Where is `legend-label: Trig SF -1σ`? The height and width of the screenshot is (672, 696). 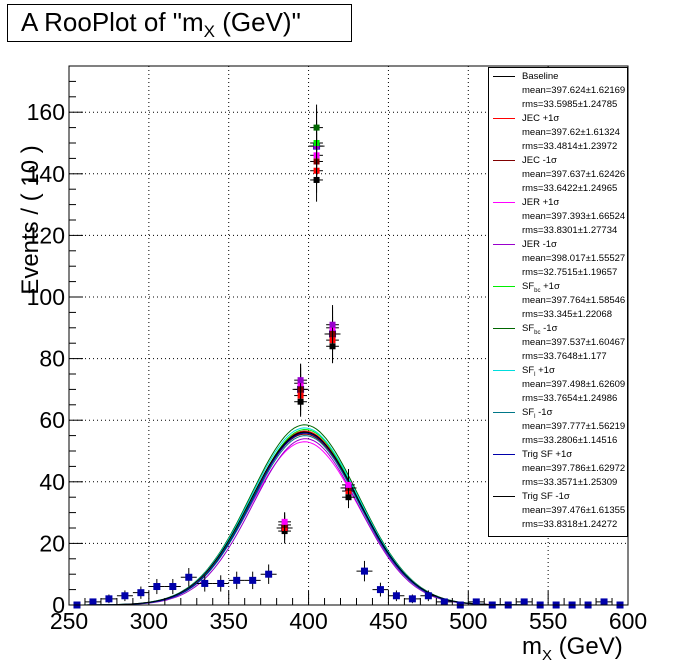 legend-label: Trig SF -1σ is located at coordinates (546, 496).